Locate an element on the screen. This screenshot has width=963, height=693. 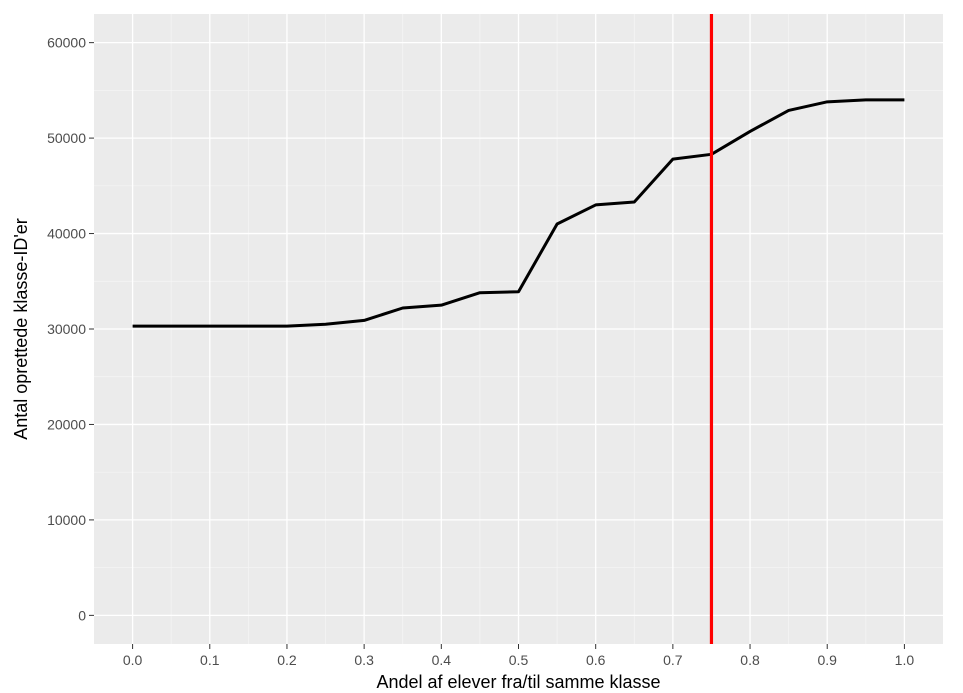
y-axis-title: Antal oprettede klasse-ID'er is located at coordinates (21, 329).